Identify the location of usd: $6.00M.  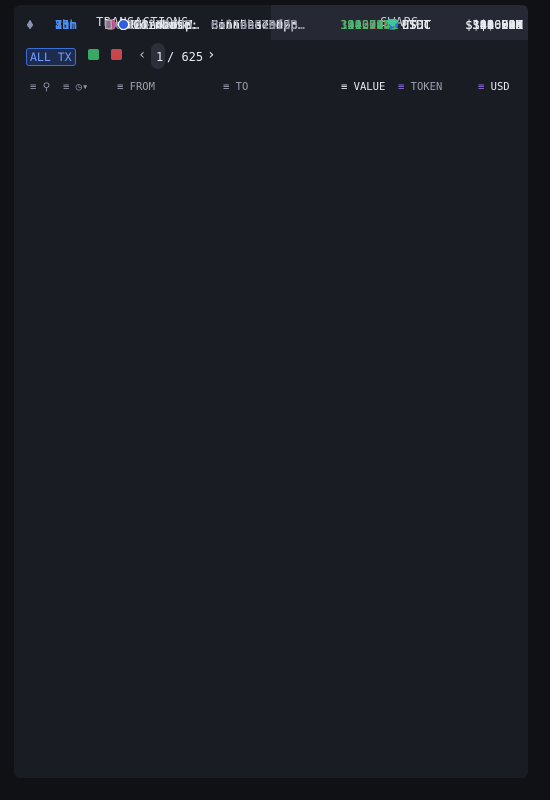
(501, 25).